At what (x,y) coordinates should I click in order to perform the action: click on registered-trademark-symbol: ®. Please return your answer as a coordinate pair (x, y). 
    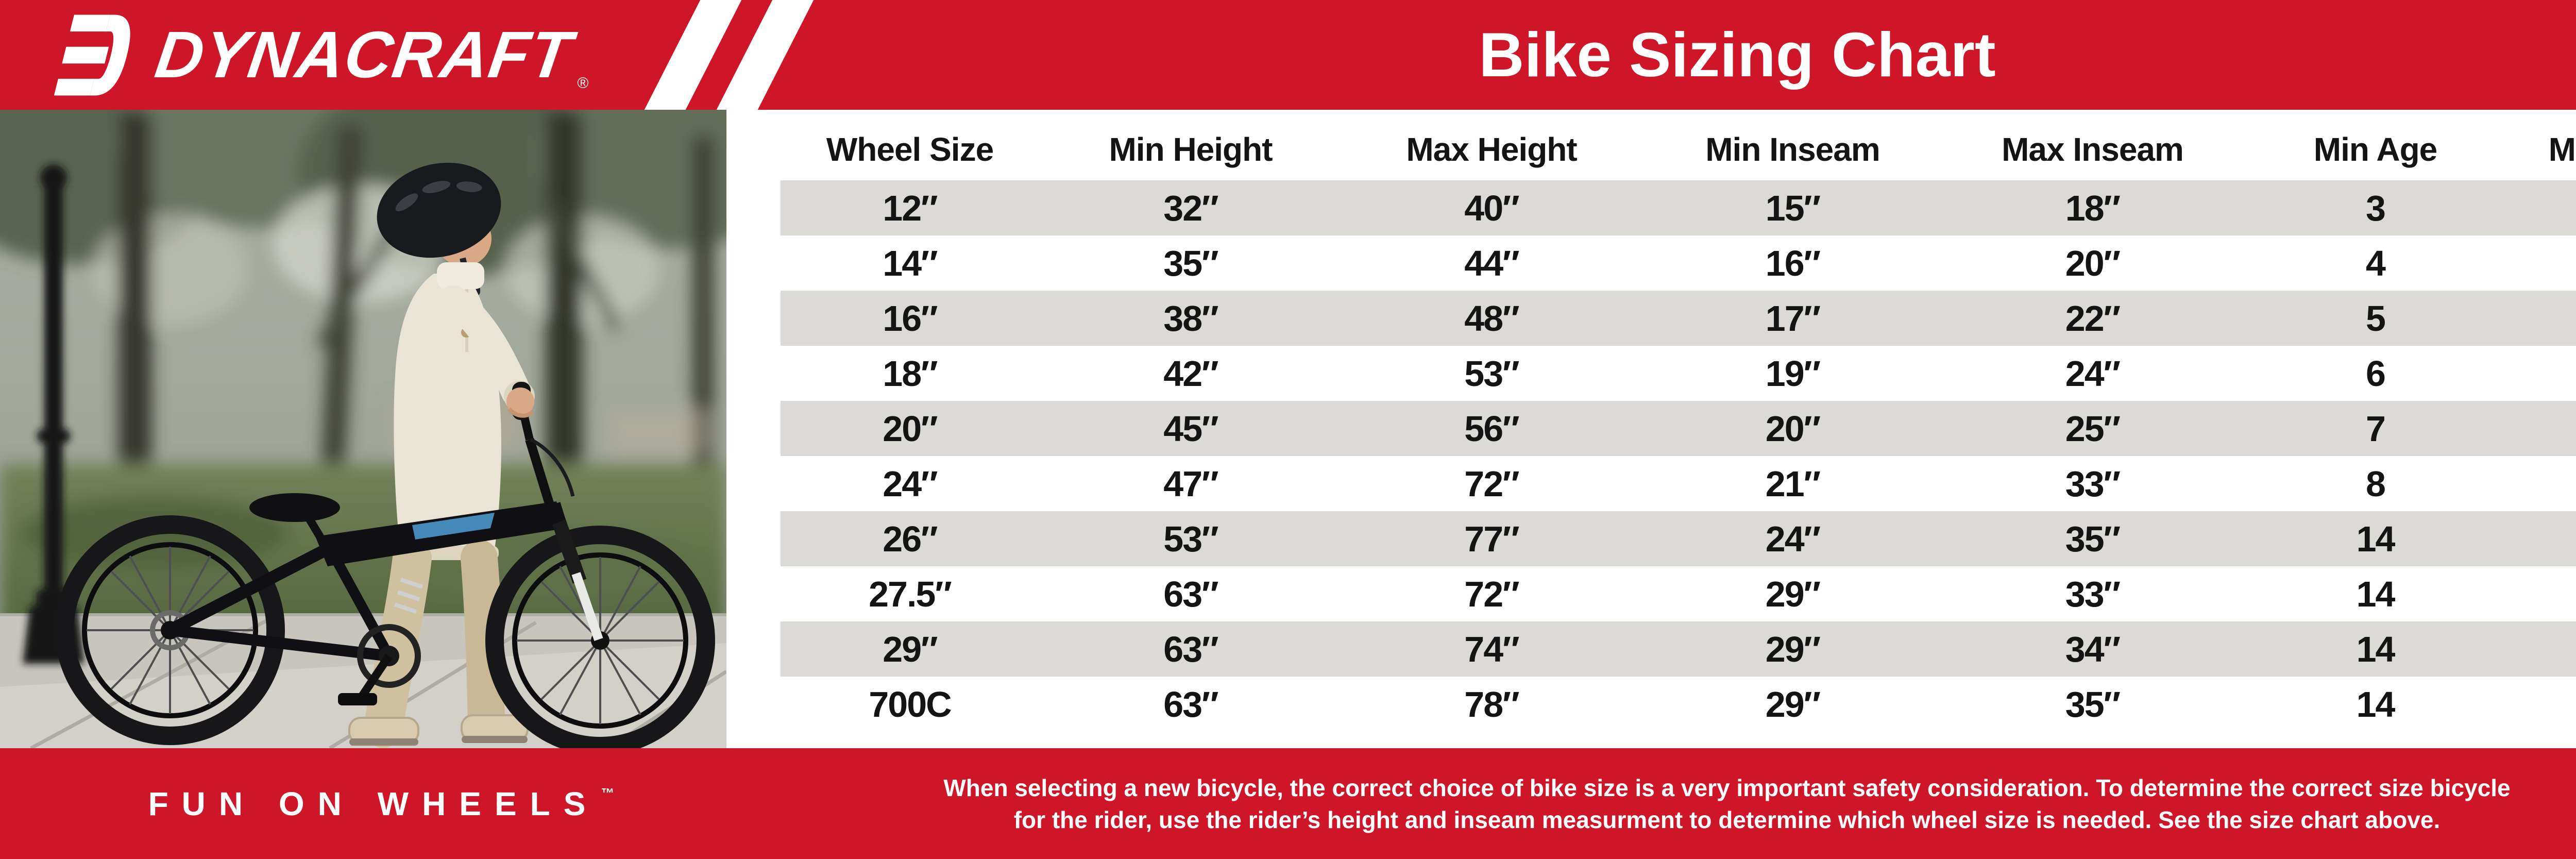
    Looking at the image, I should click on (583, 83).